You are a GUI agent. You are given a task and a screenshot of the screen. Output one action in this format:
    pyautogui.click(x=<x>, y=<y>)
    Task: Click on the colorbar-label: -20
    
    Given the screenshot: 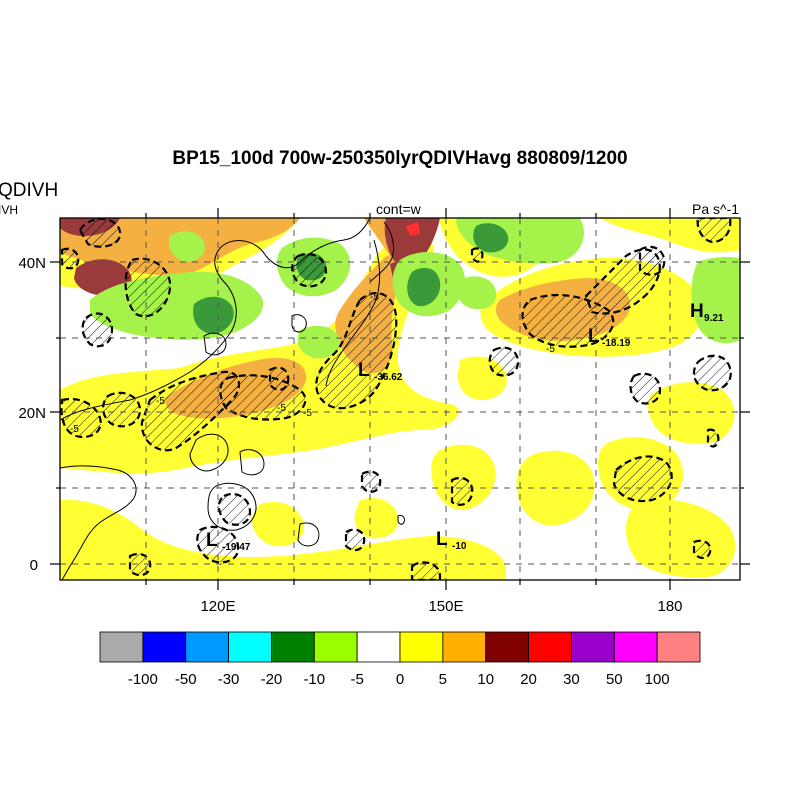 What is the action you would take?
    pyautogui.click(x=272, y=679)
    